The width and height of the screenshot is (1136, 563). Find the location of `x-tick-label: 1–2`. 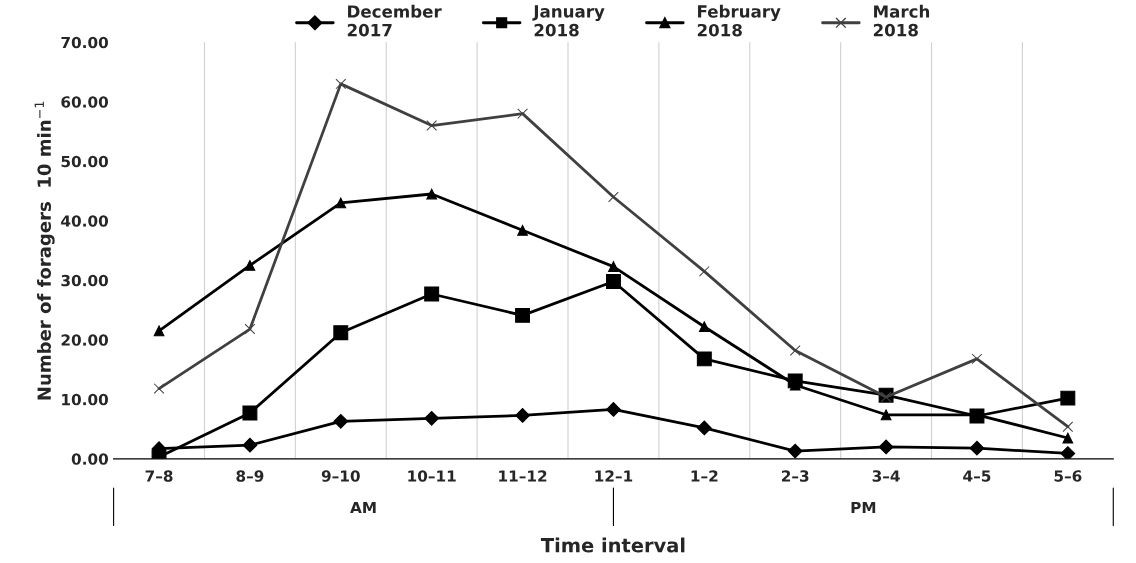

x-tick-label: 1–2 is located at coordinates (704, 476).